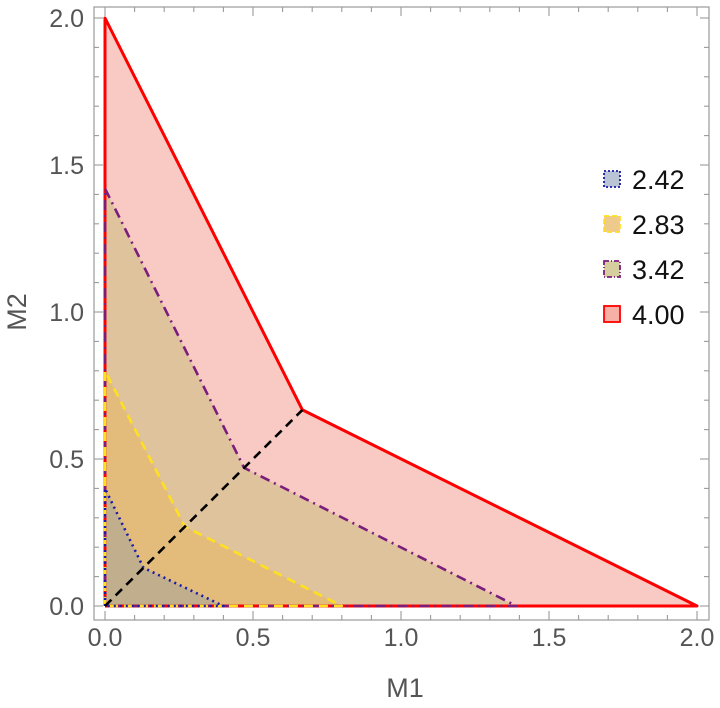 The width and height of the screenshot is (720, 708). What do you see at coordinates (105, 638) in the screenshot?
I see `x-tick-label: 0.0` at bounding box center [105, 638].